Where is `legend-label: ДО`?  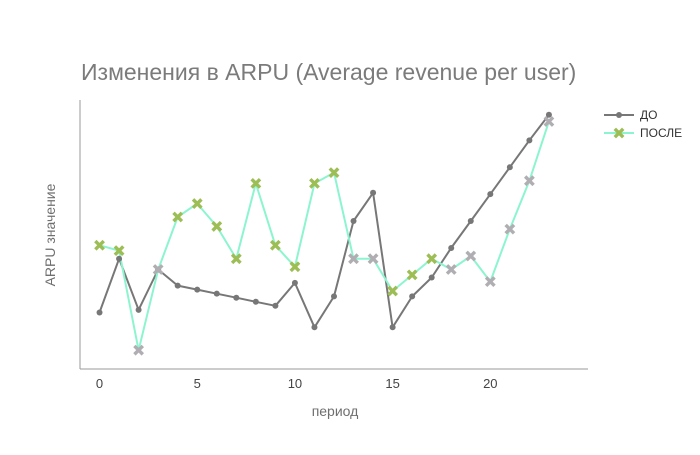
legend-label: ДО is located at coordinates (648, 115).